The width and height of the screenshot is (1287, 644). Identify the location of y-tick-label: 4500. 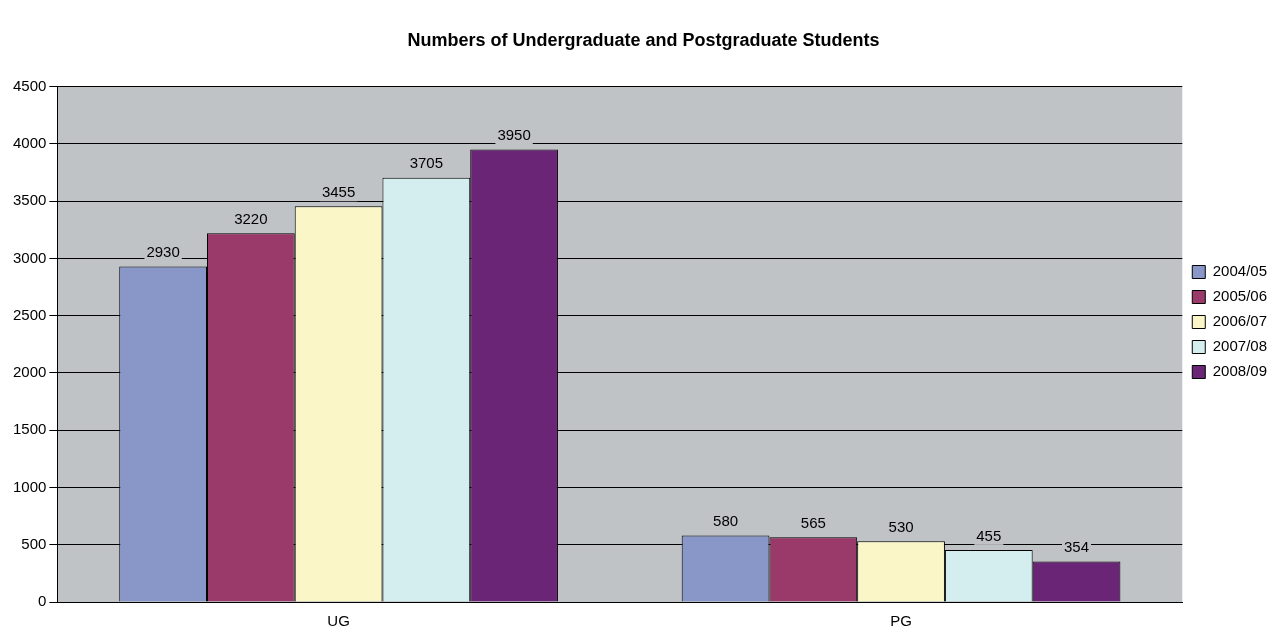
(29, 85).